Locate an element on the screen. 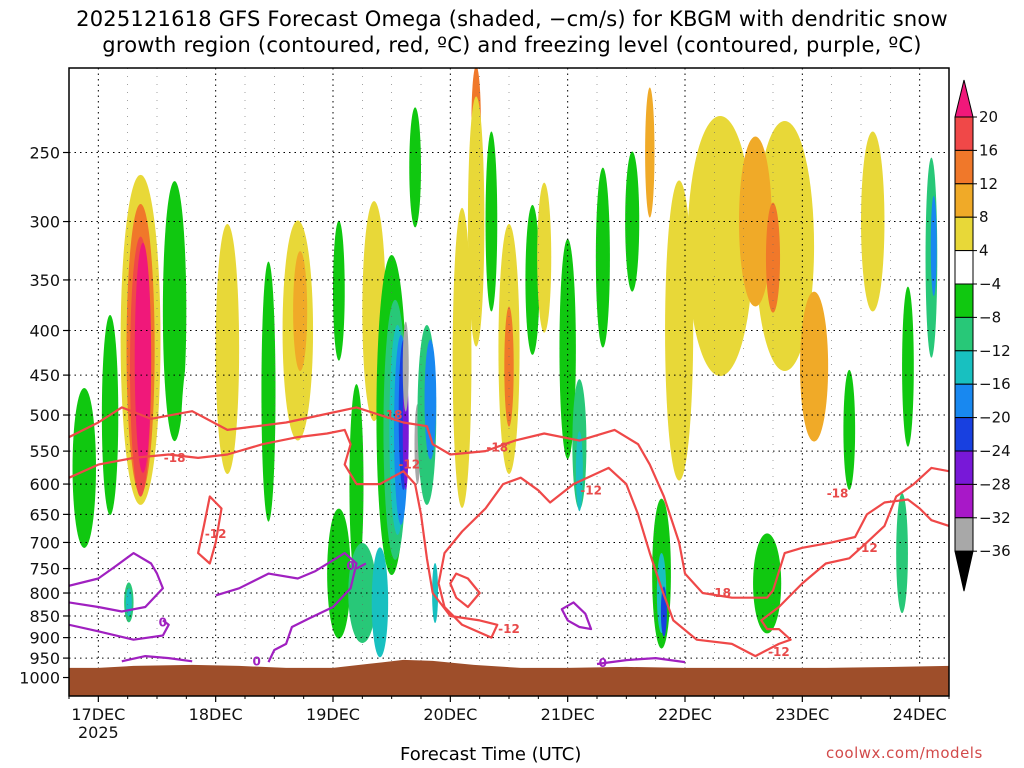  y-tick-label: 800 is located at coordinates (44, 593).